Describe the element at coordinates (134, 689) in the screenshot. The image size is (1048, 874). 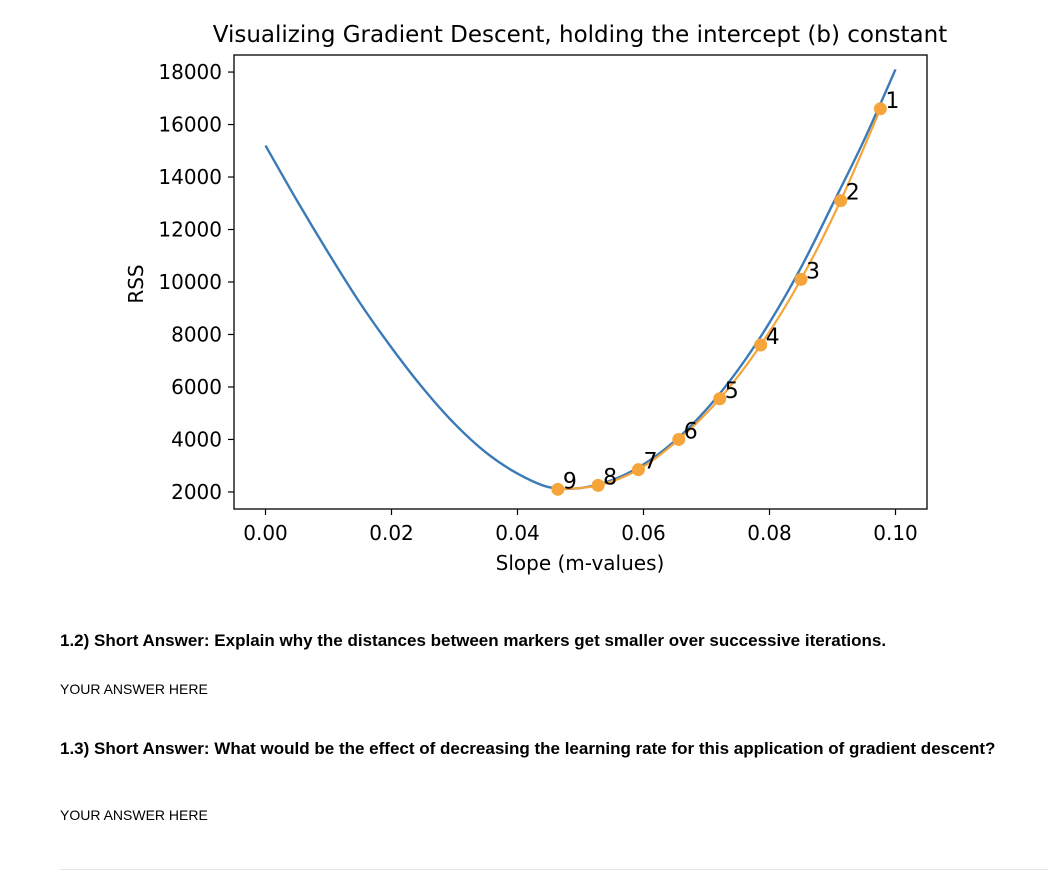
I see `answer-1-2: YOUR ANSWER HERE` at that location.